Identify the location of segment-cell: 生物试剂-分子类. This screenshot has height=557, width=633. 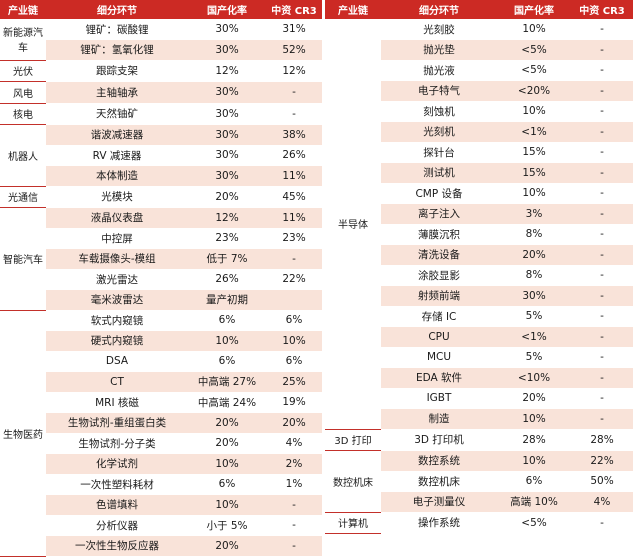
(117, 443).